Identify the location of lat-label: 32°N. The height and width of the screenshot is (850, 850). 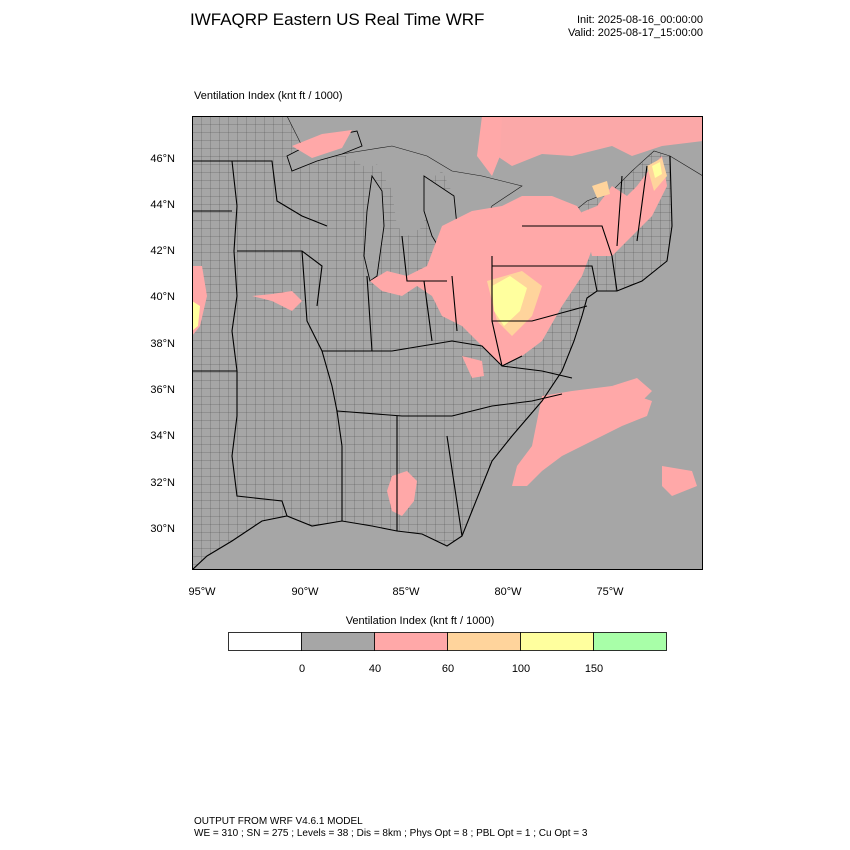
(162, 483).